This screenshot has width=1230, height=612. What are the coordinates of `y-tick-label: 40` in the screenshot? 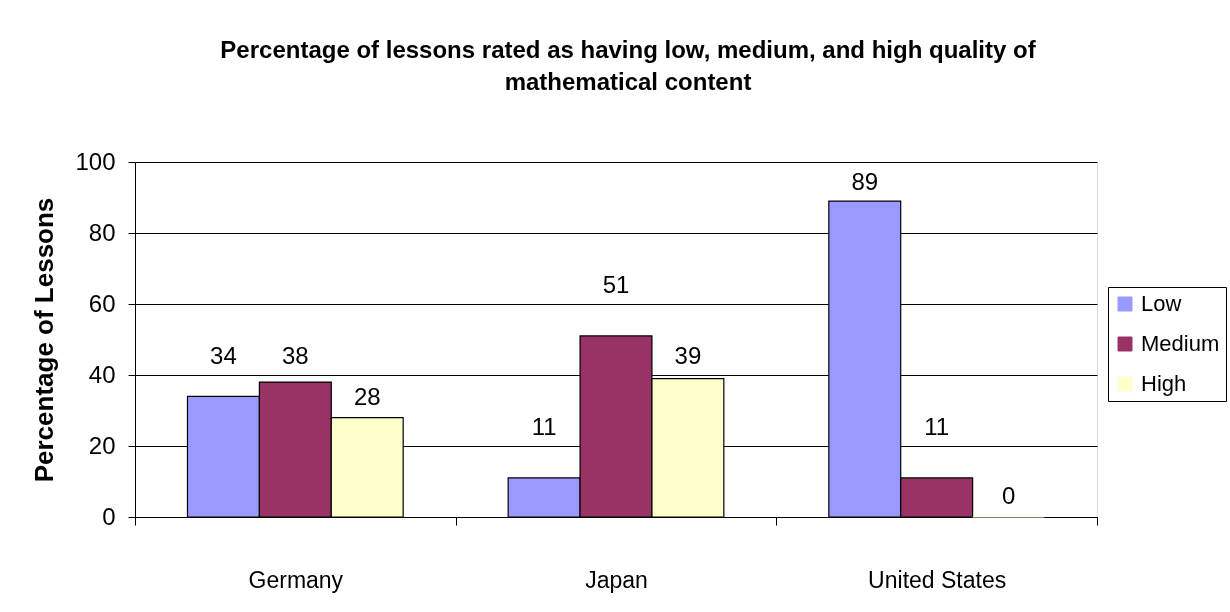 It's located at (102, 374).